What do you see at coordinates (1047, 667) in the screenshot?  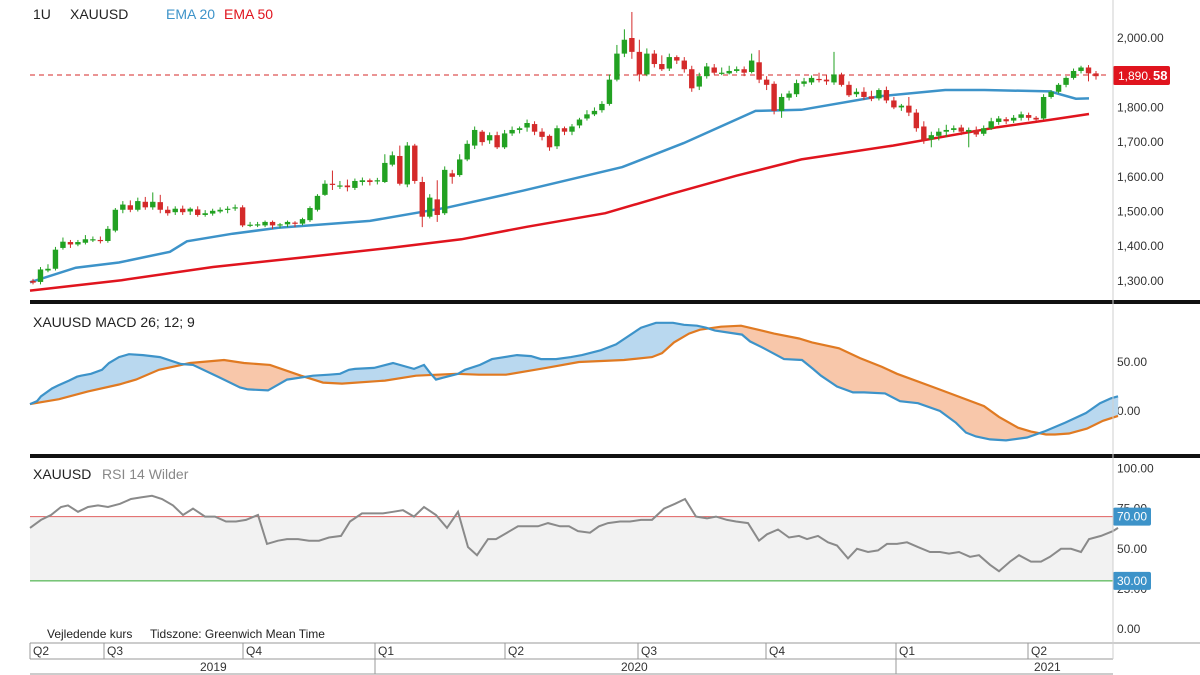 I see `year-label: 2021` at bounding box center [1047, 667].